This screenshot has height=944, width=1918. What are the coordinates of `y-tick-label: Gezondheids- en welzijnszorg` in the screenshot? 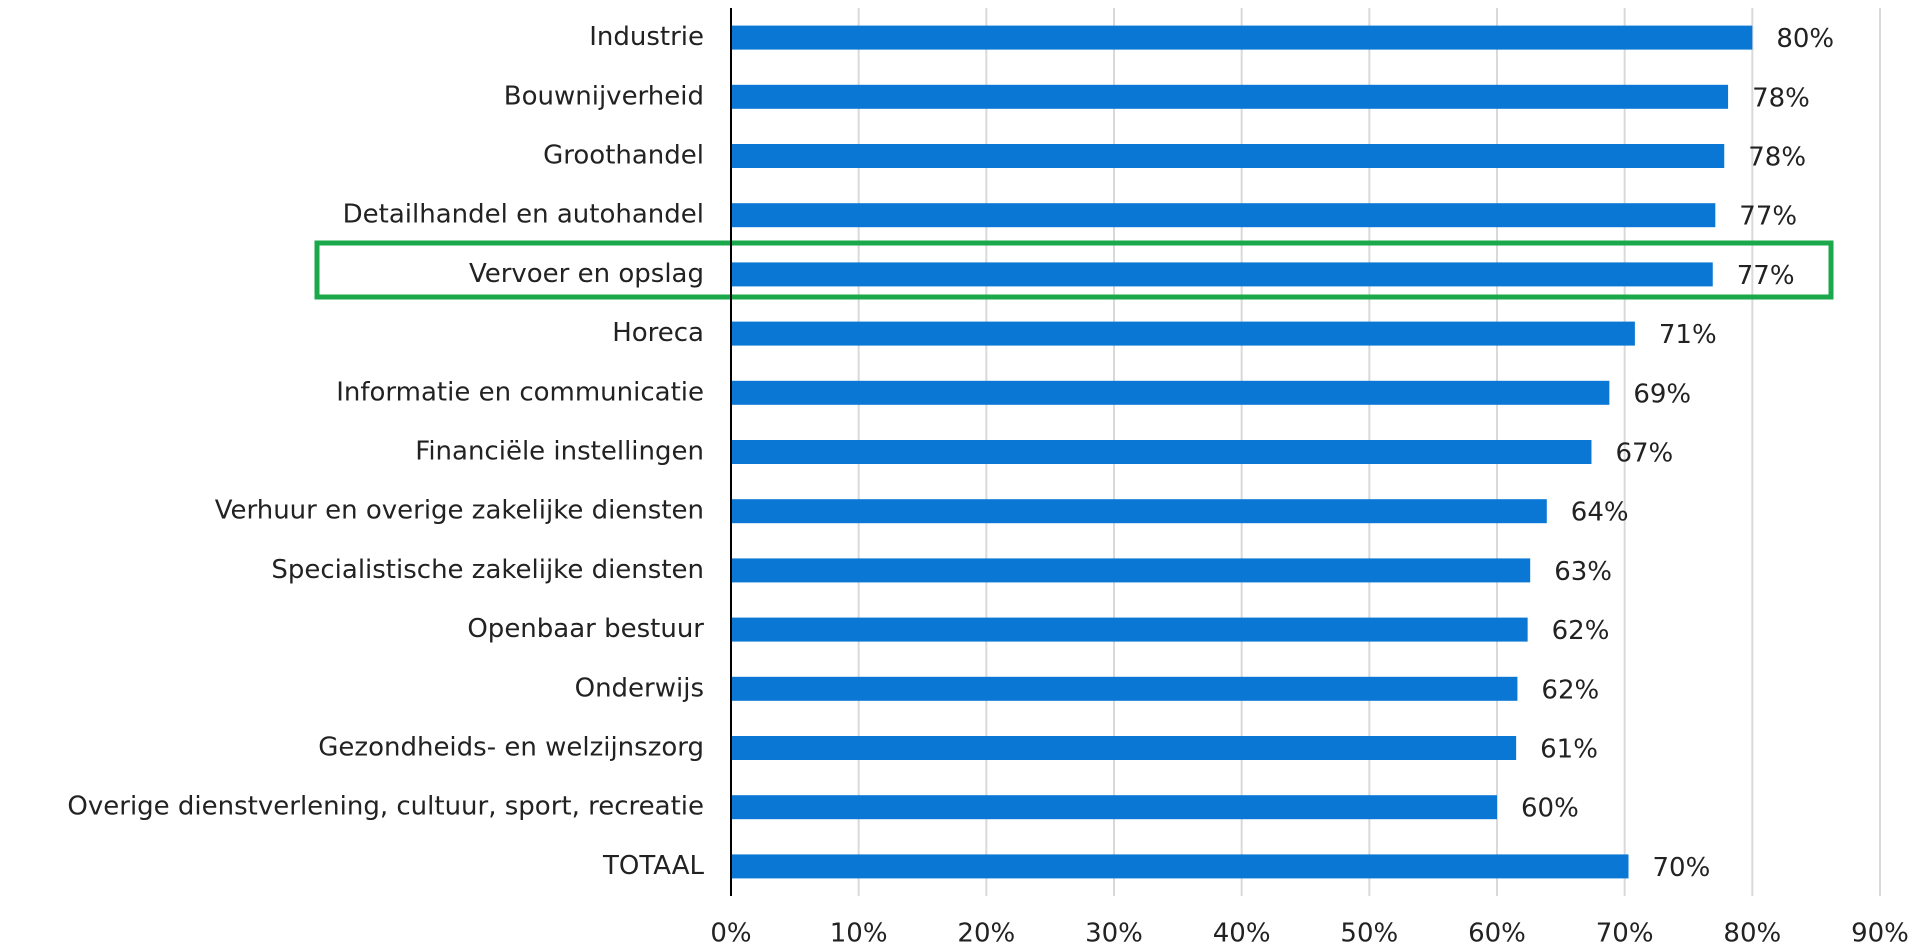 It's located at (511, 748).